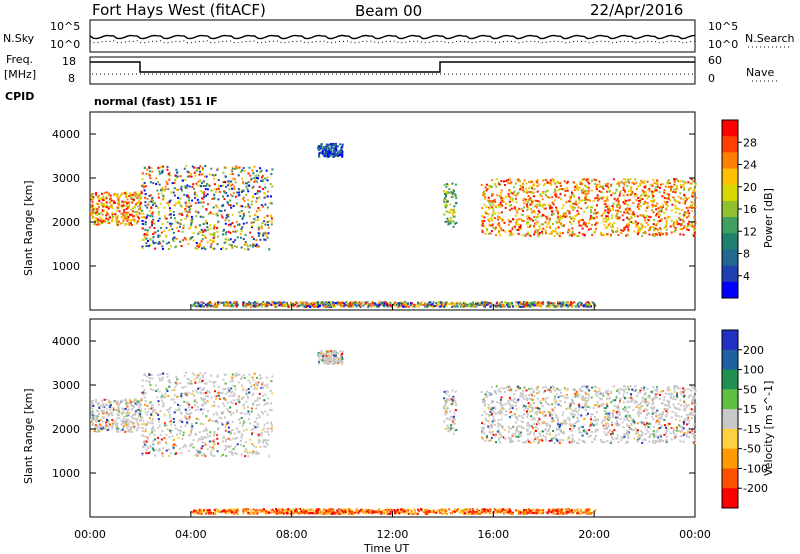 The image size is (800, 554). I want to click on range-tick-label: 1000, so click(66, 266).